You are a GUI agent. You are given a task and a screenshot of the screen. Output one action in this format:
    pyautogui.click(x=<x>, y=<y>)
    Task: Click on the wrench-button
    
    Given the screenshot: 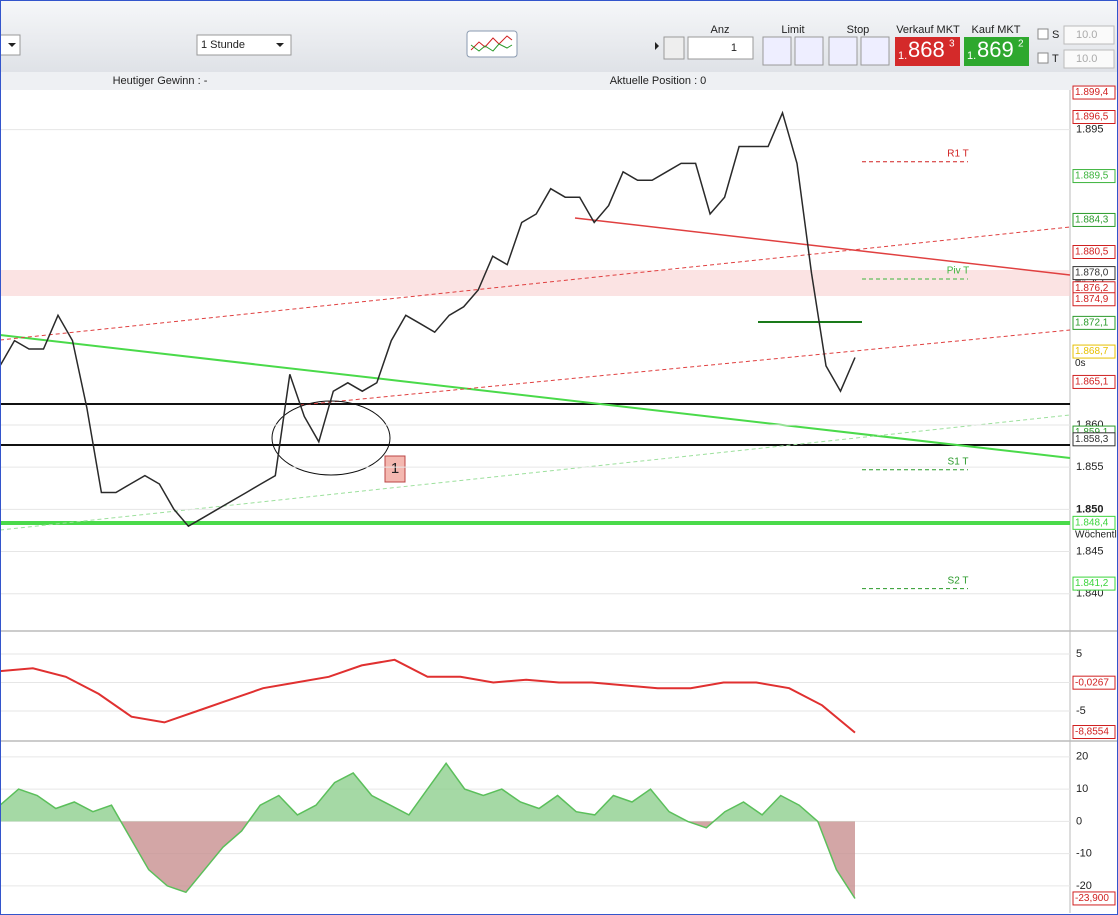 What is the action you would take?
    pyautogui.click(x=674, y=48)
    